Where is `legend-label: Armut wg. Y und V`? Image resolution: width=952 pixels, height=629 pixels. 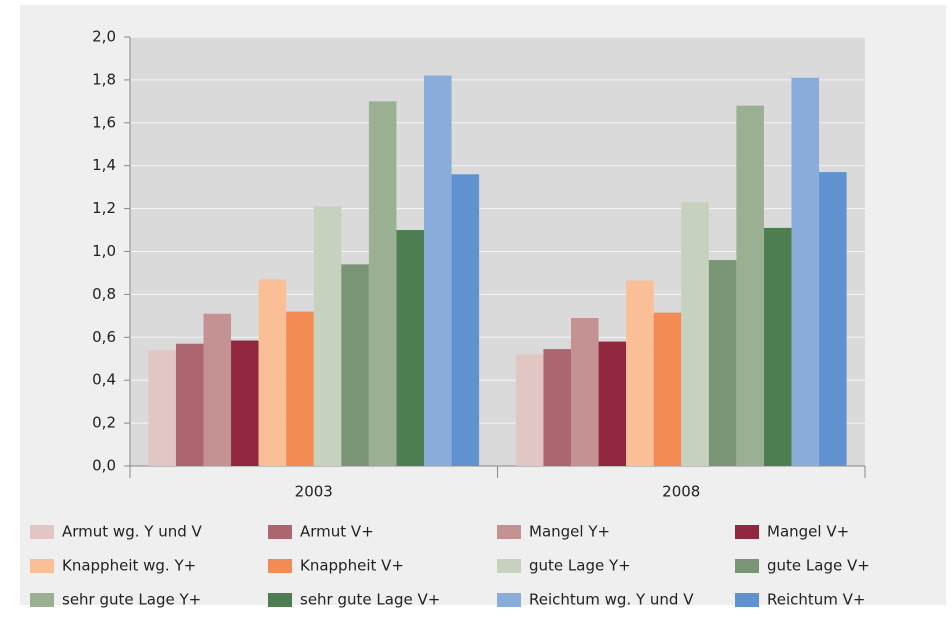
legend-label: Armut wg. Y und V is located at coordinates (132, 532).